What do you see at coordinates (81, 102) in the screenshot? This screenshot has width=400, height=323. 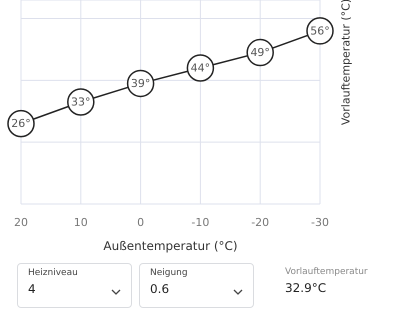 I see `data-label: 33°` at bounding box center [81, 102].